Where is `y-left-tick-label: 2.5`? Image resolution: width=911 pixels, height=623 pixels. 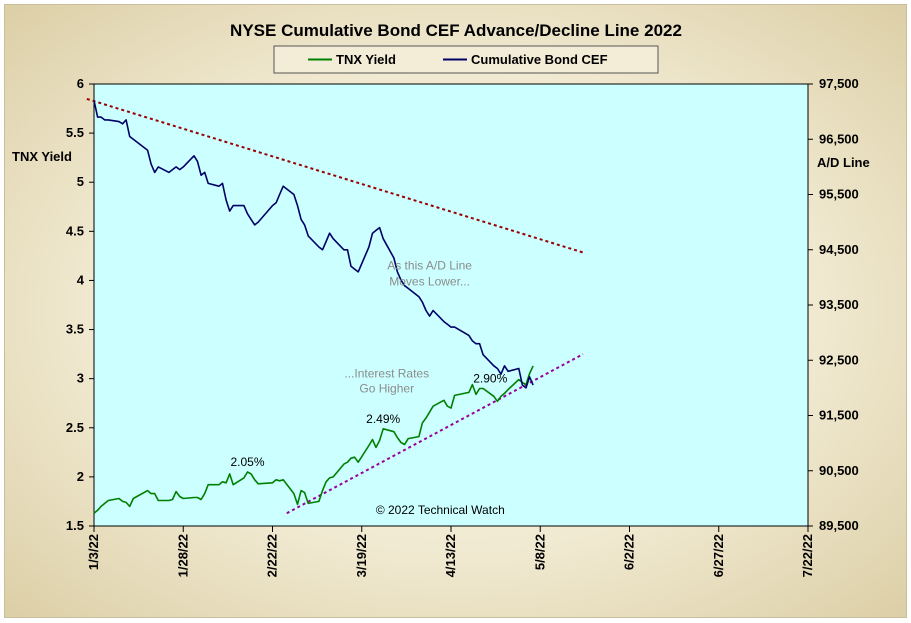 y-left-tick-label: 2.5 is located at coordinates (75, 427).